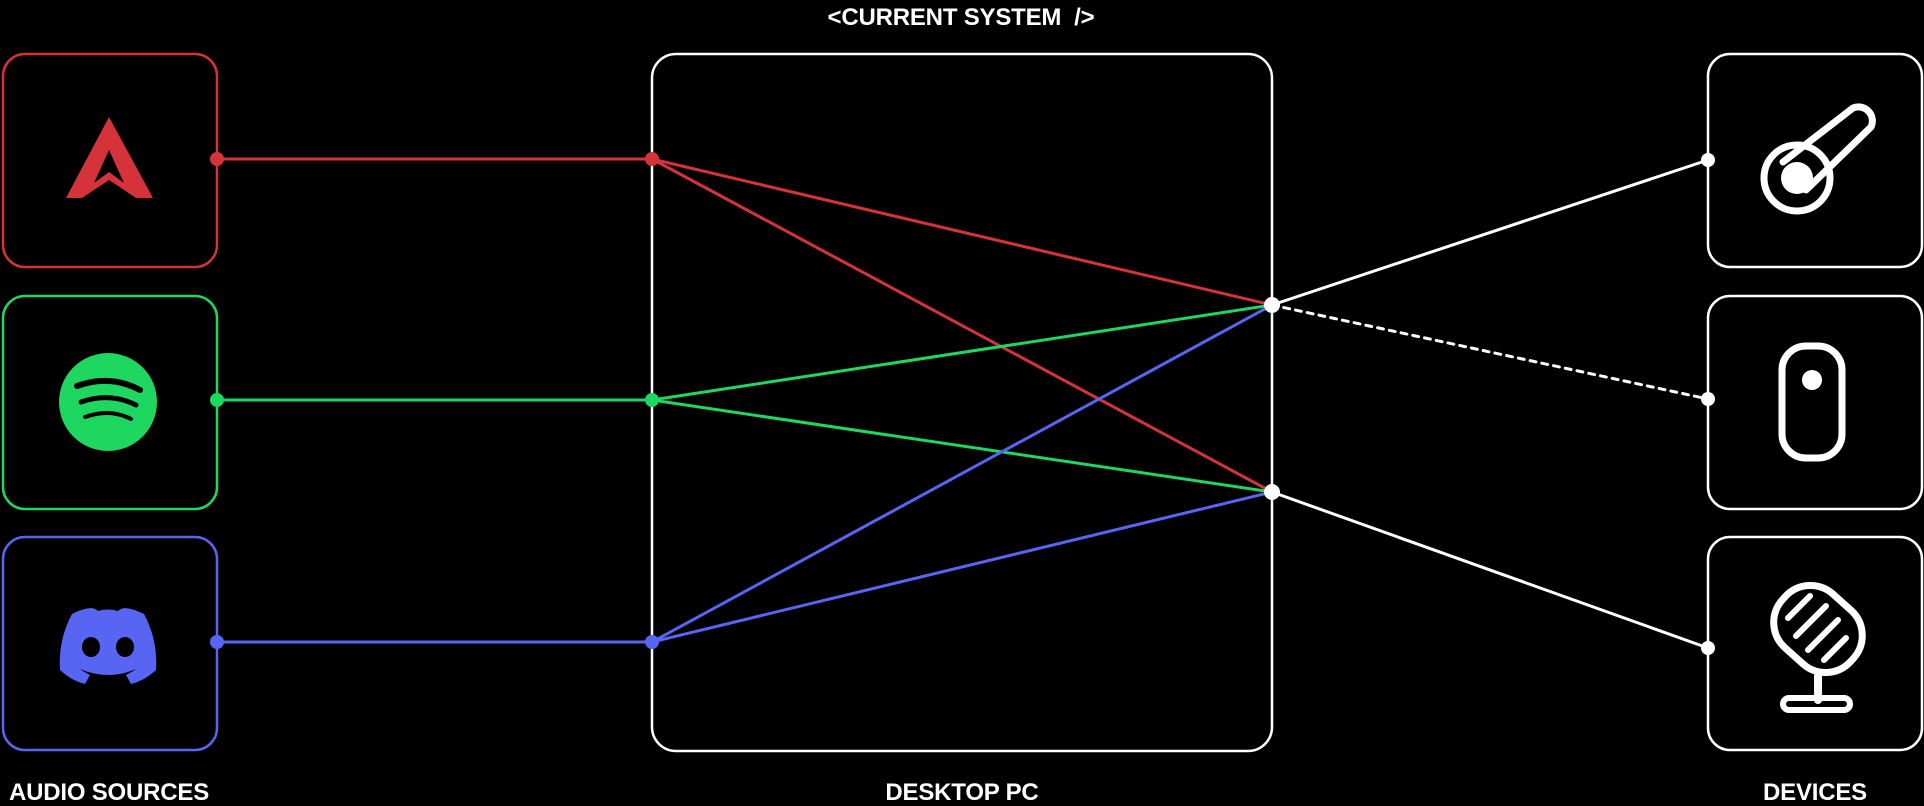 This screenshot has width=1924, height=806. I want to click on route-discord-to-output-a, so click(962, 473).